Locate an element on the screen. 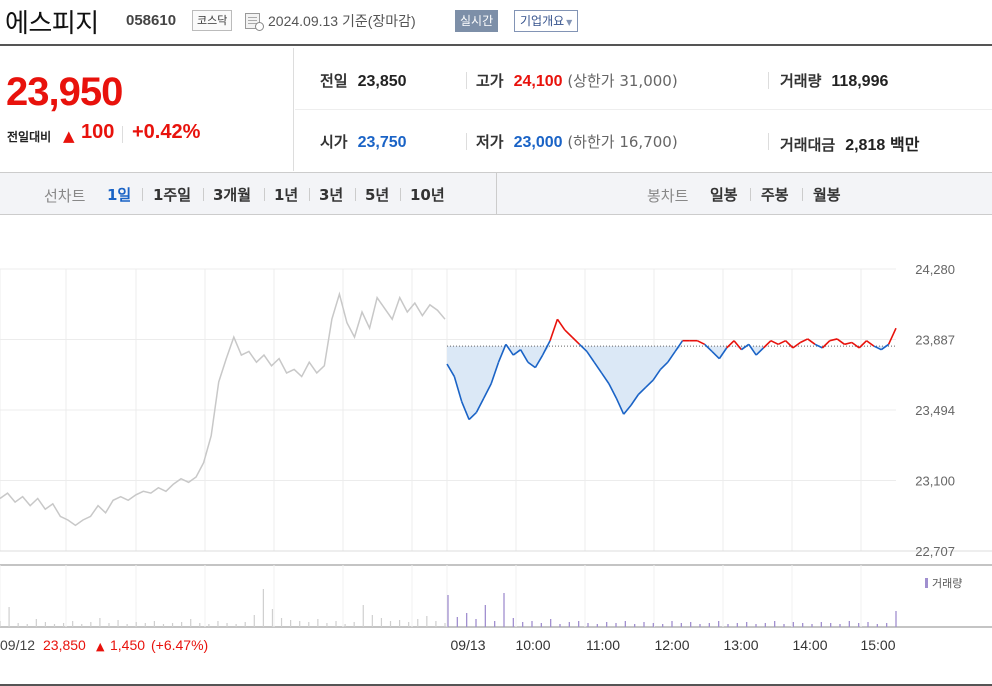  stat-open: 시가 23,750 is located at coordinates (363, 141).